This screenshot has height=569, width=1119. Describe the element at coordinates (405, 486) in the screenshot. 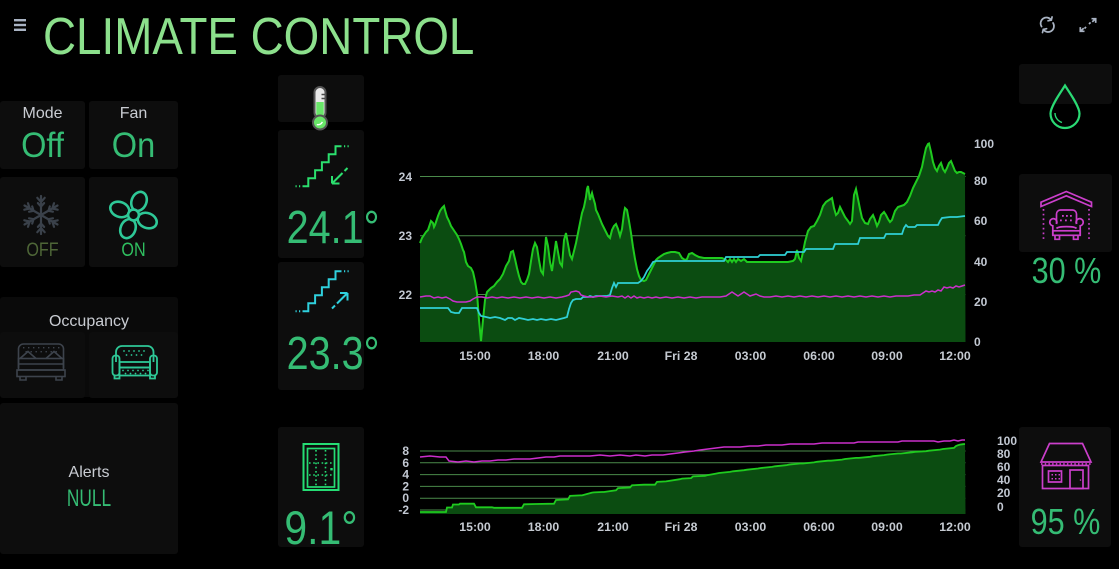

I see `svg-text: 2` at that location.